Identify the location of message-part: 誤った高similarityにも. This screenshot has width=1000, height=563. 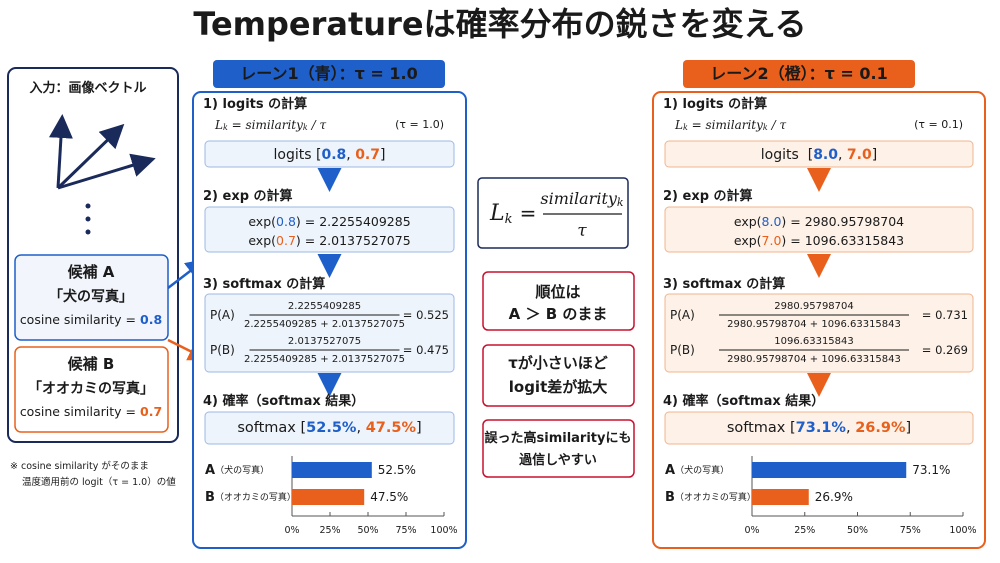
(558, 438).